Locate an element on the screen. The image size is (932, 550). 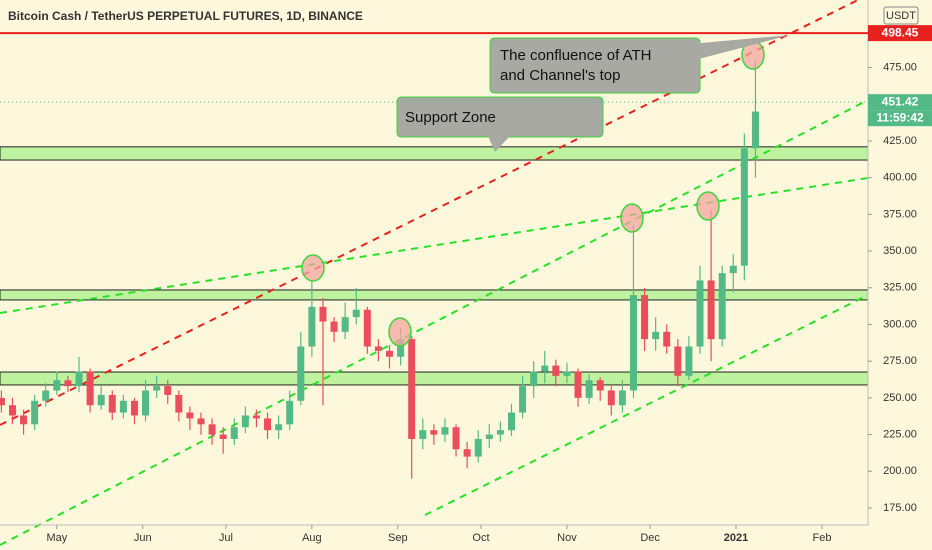
y-tick-label: 375.00 is located at coordinates (900, 214).